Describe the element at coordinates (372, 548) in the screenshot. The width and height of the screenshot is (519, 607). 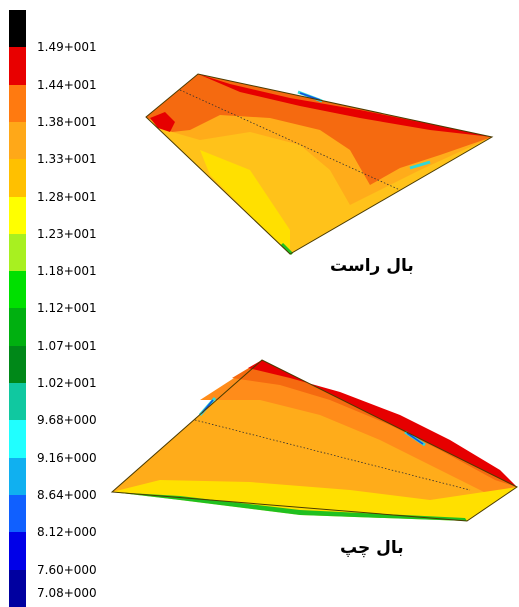
I see `left-wing-caption: بال چپ` at that location.